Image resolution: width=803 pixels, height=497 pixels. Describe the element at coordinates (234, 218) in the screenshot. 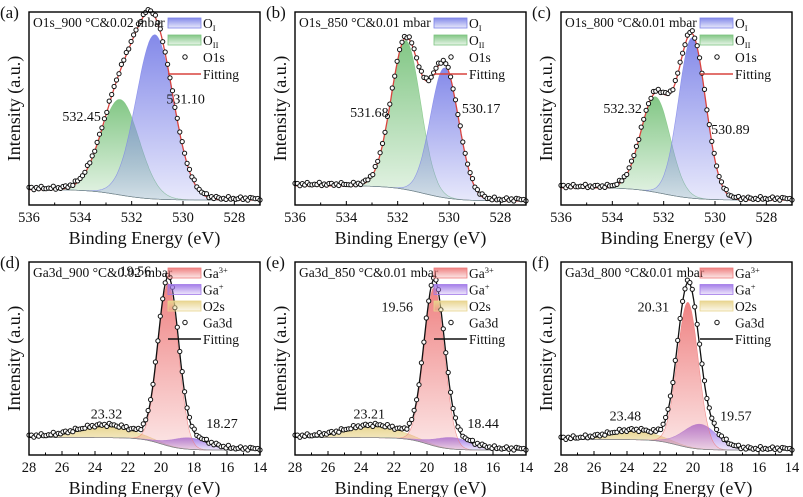

I see `x-tick-label: 528` at that location.